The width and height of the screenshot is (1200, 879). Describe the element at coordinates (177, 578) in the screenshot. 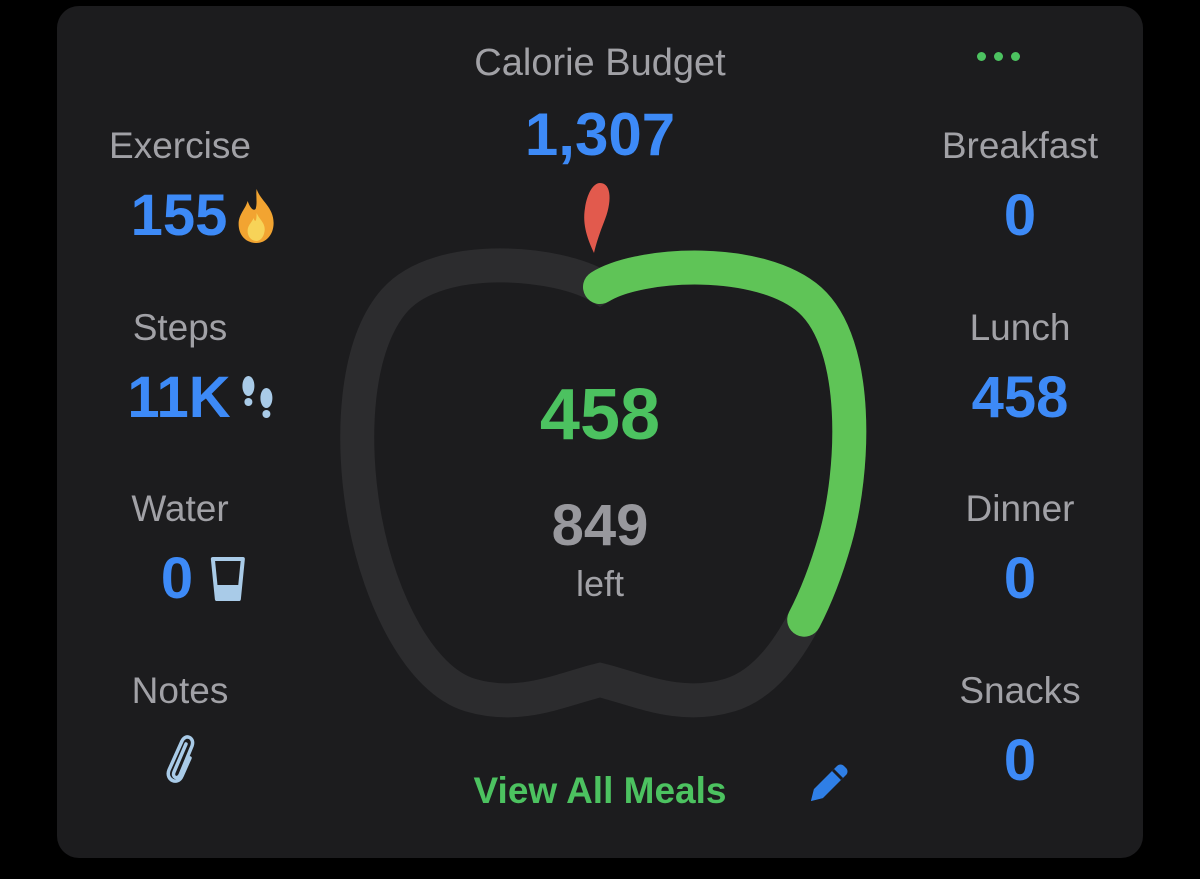

I see `water-value: 0` at that location.